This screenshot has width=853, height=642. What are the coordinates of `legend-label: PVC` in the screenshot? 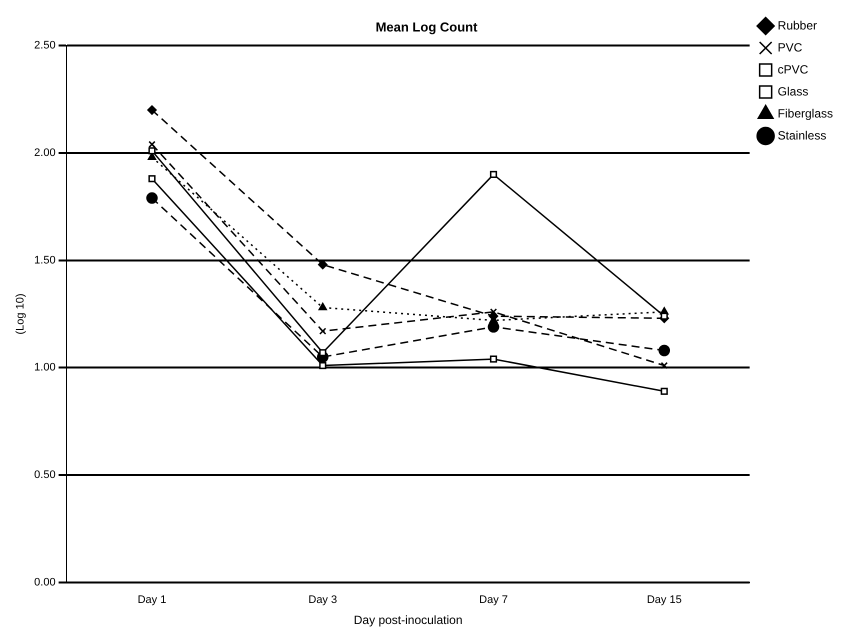 It's located at (790, 47).